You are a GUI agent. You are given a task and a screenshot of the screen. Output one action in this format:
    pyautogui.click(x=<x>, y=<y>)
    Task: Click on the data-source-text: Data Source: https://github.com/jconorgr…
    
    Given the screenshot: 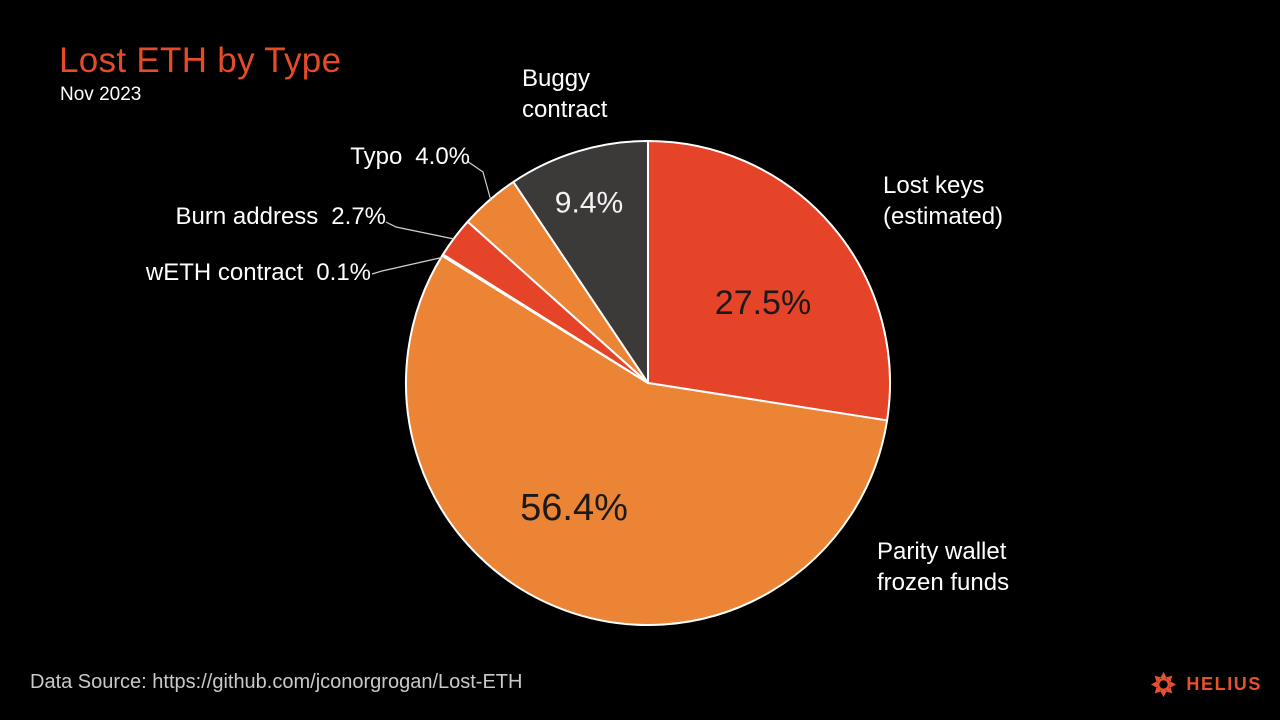 What is the action you would take?
    pyautogui.click(x=276, y=682)
    